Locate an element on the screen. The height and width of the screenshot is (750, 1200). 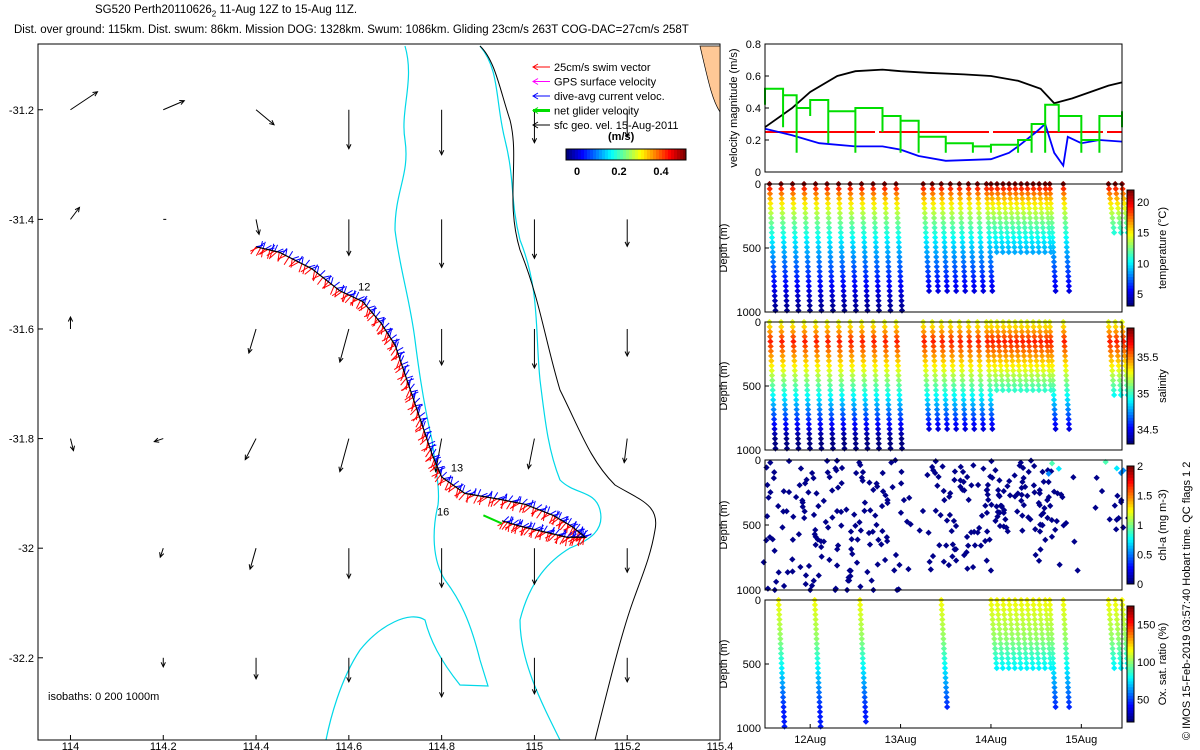
colorbar-tick: 34.5 is located at coordinates (1147, 431).